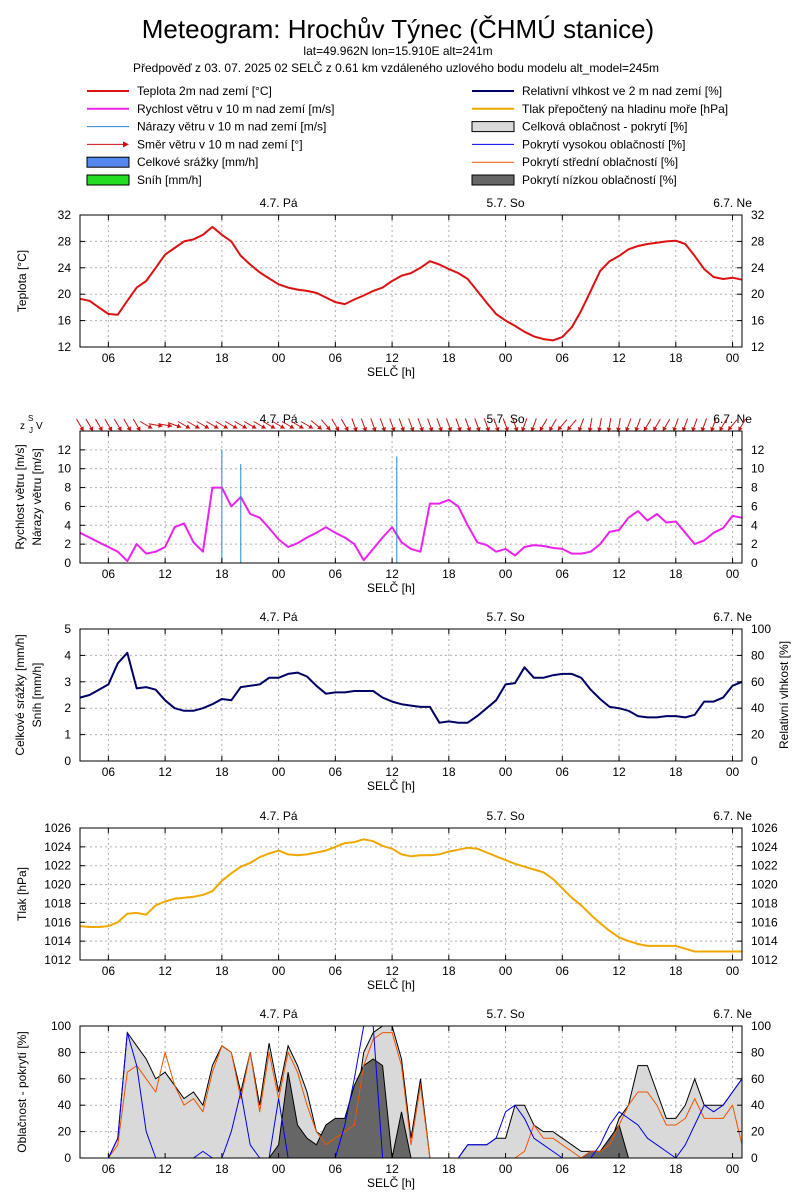 The width and height of the screenshot is (800, 1200). Describe the element at coordinates (39, 426) in the screenshot. I see `wind-dir-legend: V` at that location.